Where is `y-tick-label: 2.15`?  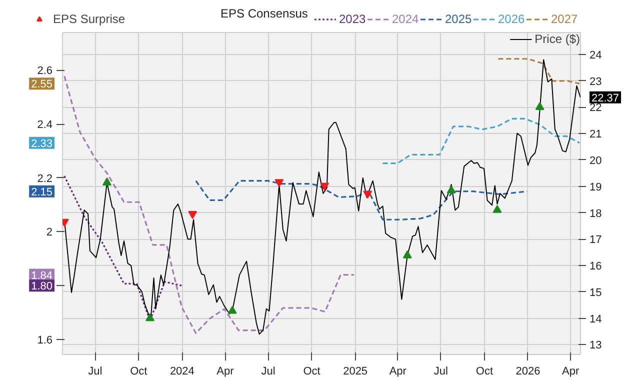 y-tick-label: 2.15 is located at coordinates (42, 192).